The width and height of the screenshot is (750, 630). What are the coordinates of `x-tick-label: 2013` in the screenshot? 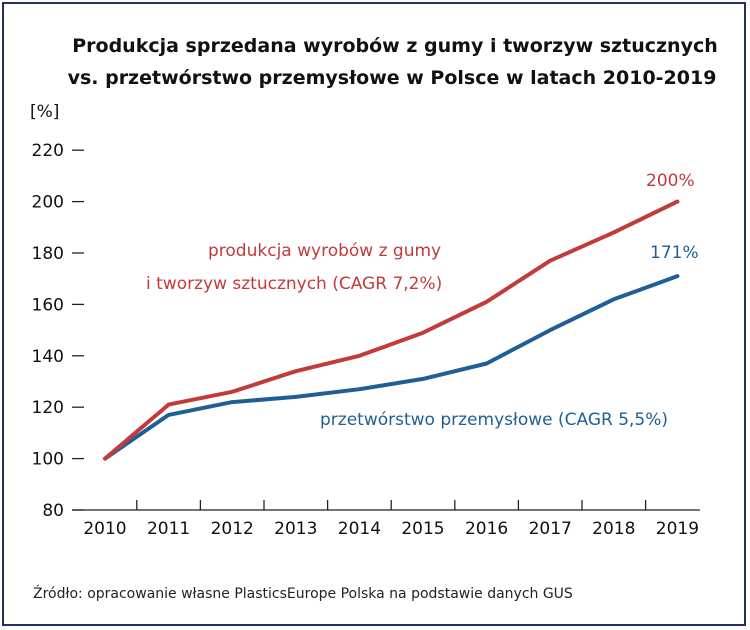 It's located at (295, 529).